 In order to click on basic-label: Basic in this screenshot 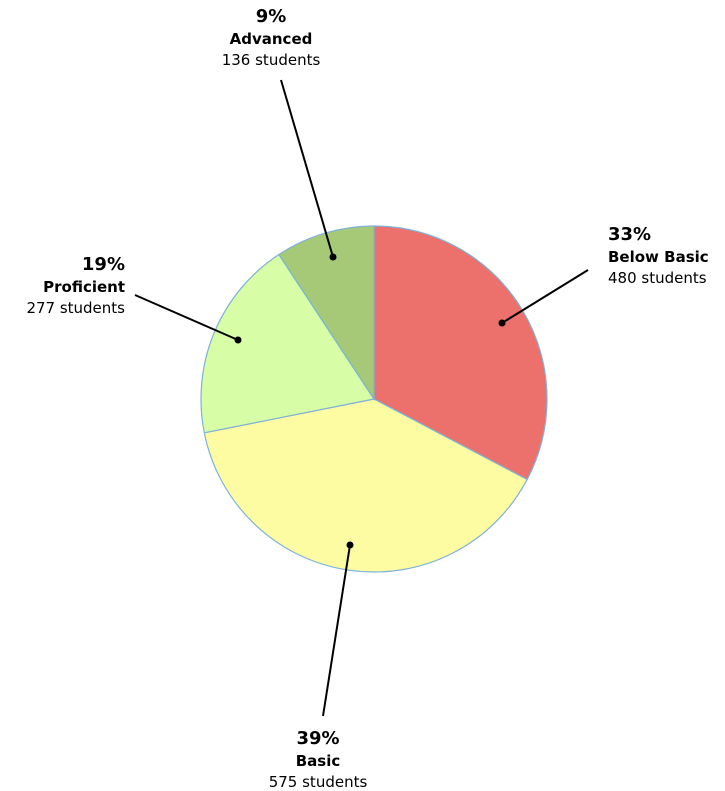, I will do `click(318, 761)`.